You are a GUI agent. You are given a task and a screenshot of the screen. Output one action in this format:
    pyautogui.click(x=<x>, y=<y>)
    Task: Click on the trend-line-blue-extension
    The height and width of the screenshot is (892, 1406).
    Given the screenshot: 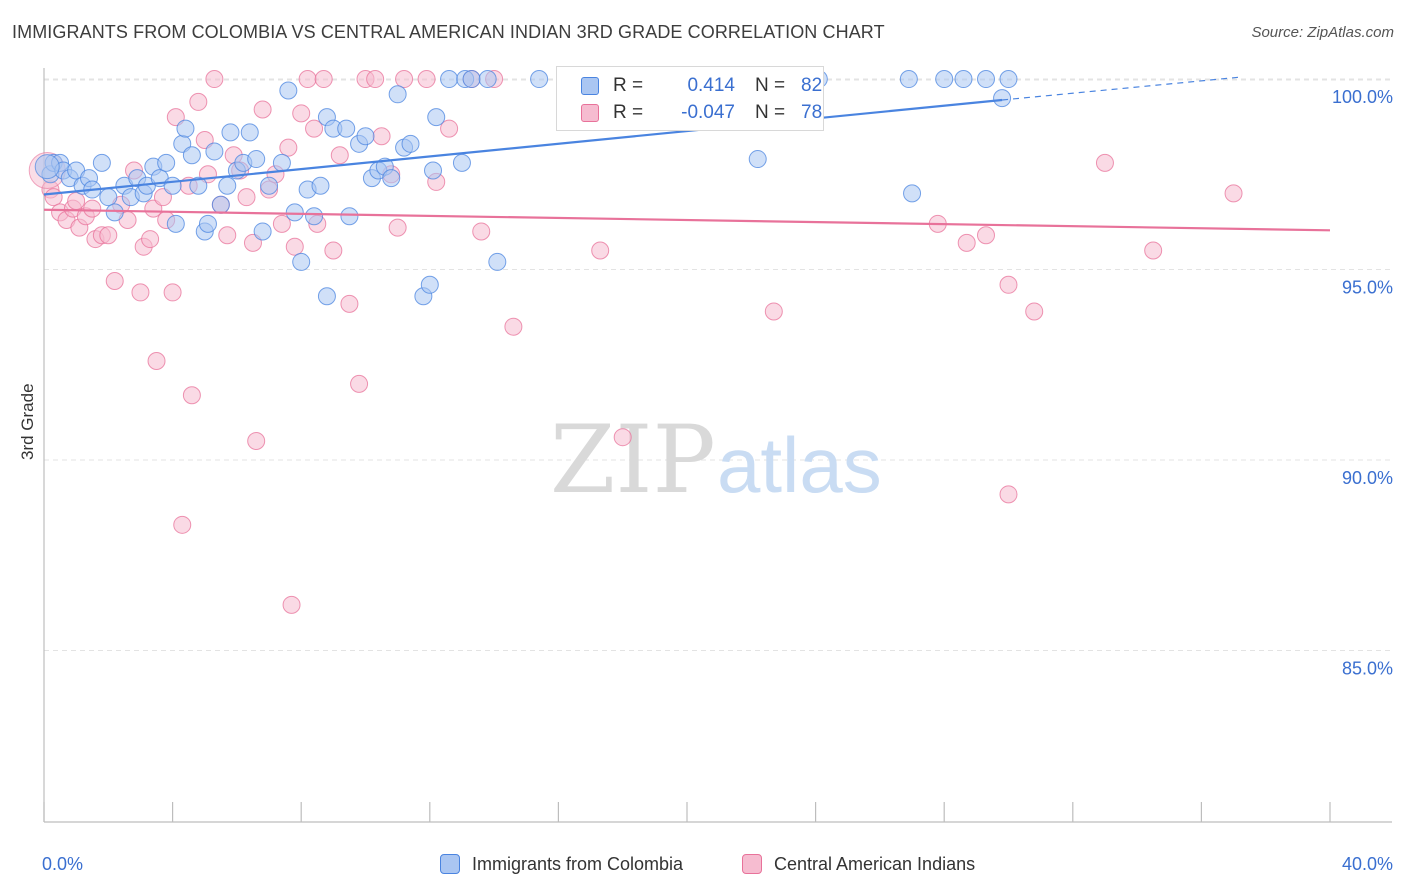 What is the action you would take?
    pyautogui.click(x=1121, y=88)
    